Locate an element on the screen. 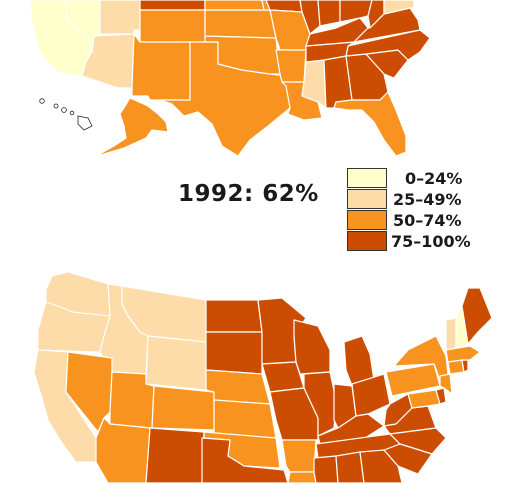 This screenshot has height=483, width=510. state-massachusetts is located at coordinates (463, 354).